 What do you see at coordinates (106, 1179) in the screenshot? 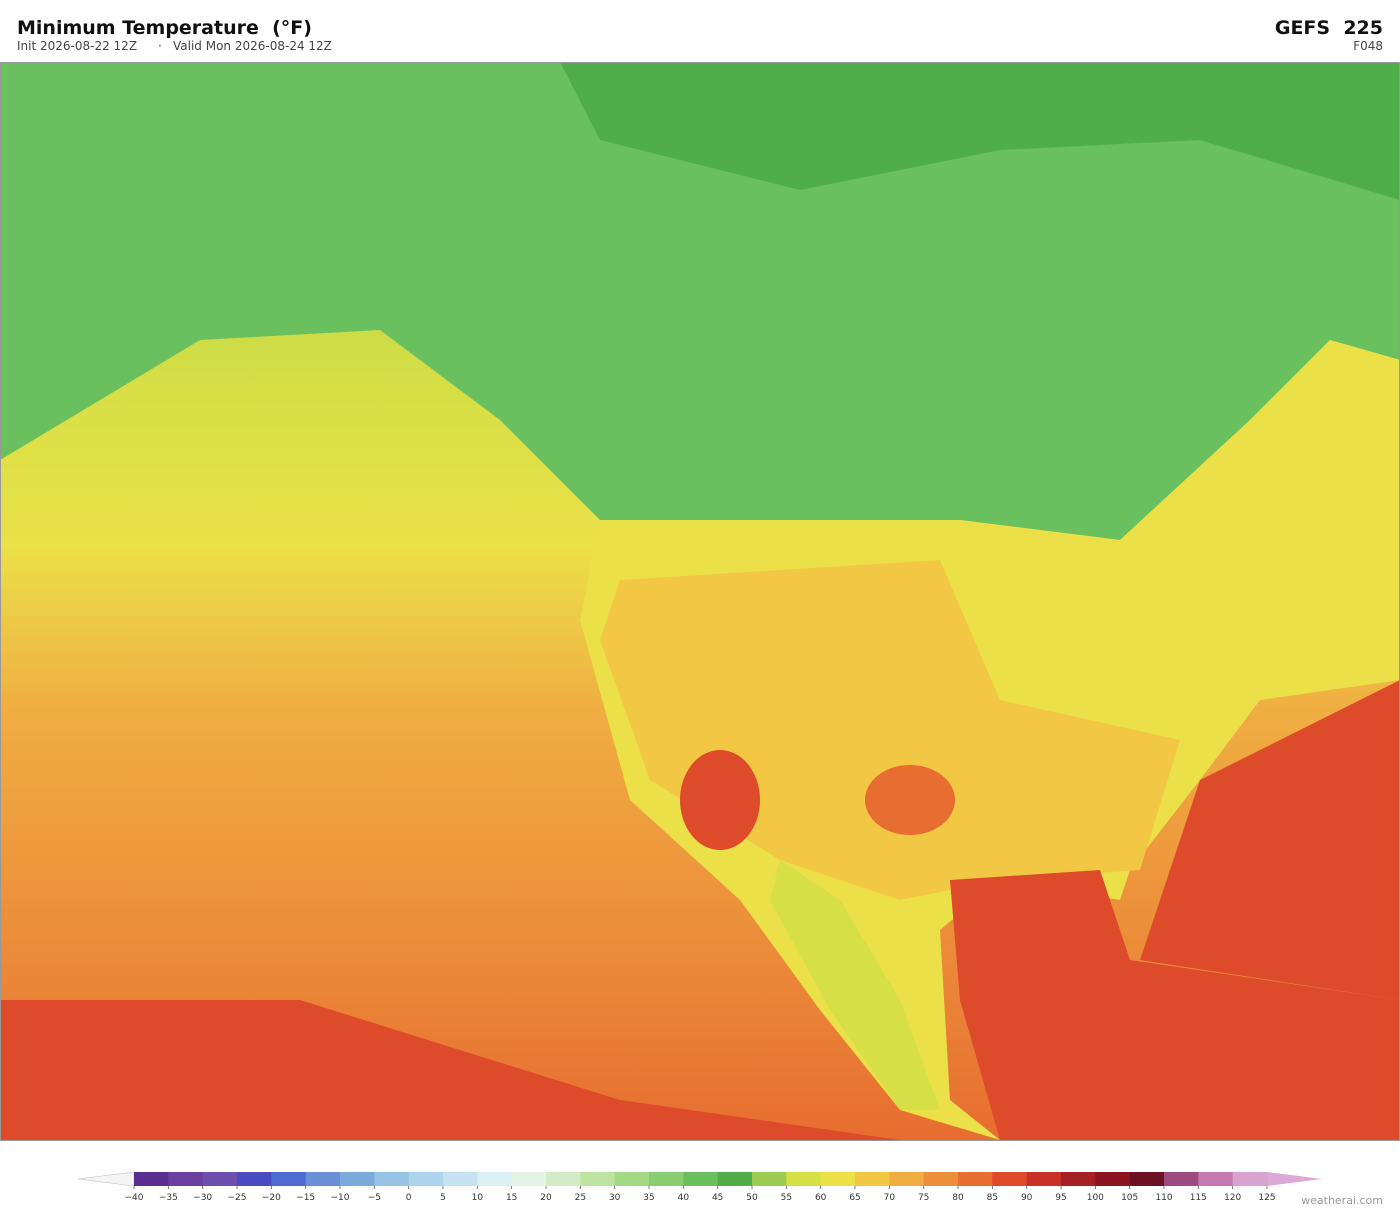
I see `colorbar-under` at bounding box center [106, 1179].